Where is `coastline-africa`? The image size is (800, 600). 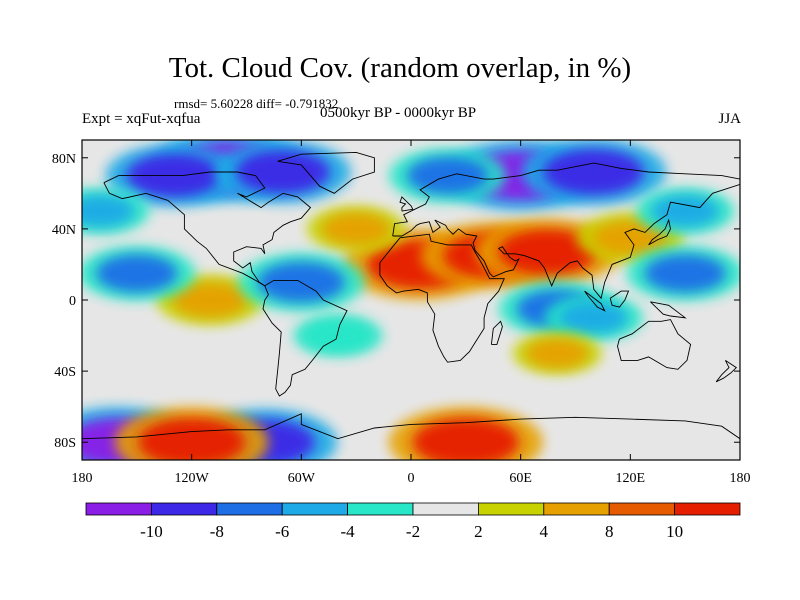
coastline-africa is located at coordinates (442, 298).